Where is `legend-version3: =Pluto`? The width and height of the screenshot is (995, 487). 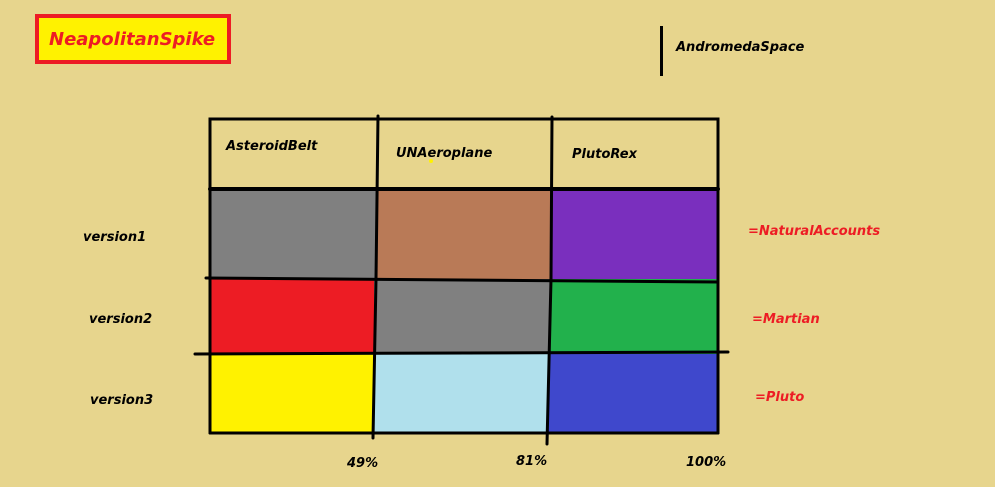 legend-version3: =Pluto is located at coordinates (780, 397).